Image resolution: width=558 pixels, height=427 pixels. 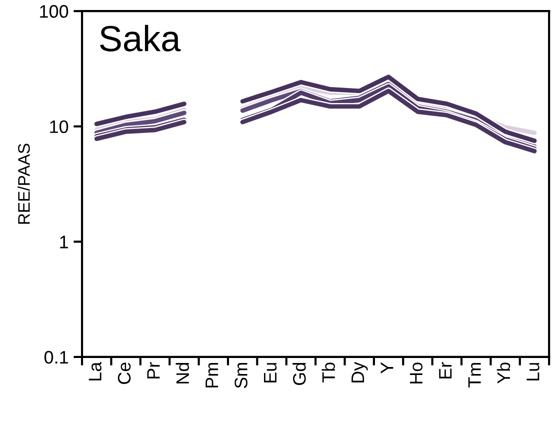 I want to click on y-tick-label: 100, so click(x=54, y=11).